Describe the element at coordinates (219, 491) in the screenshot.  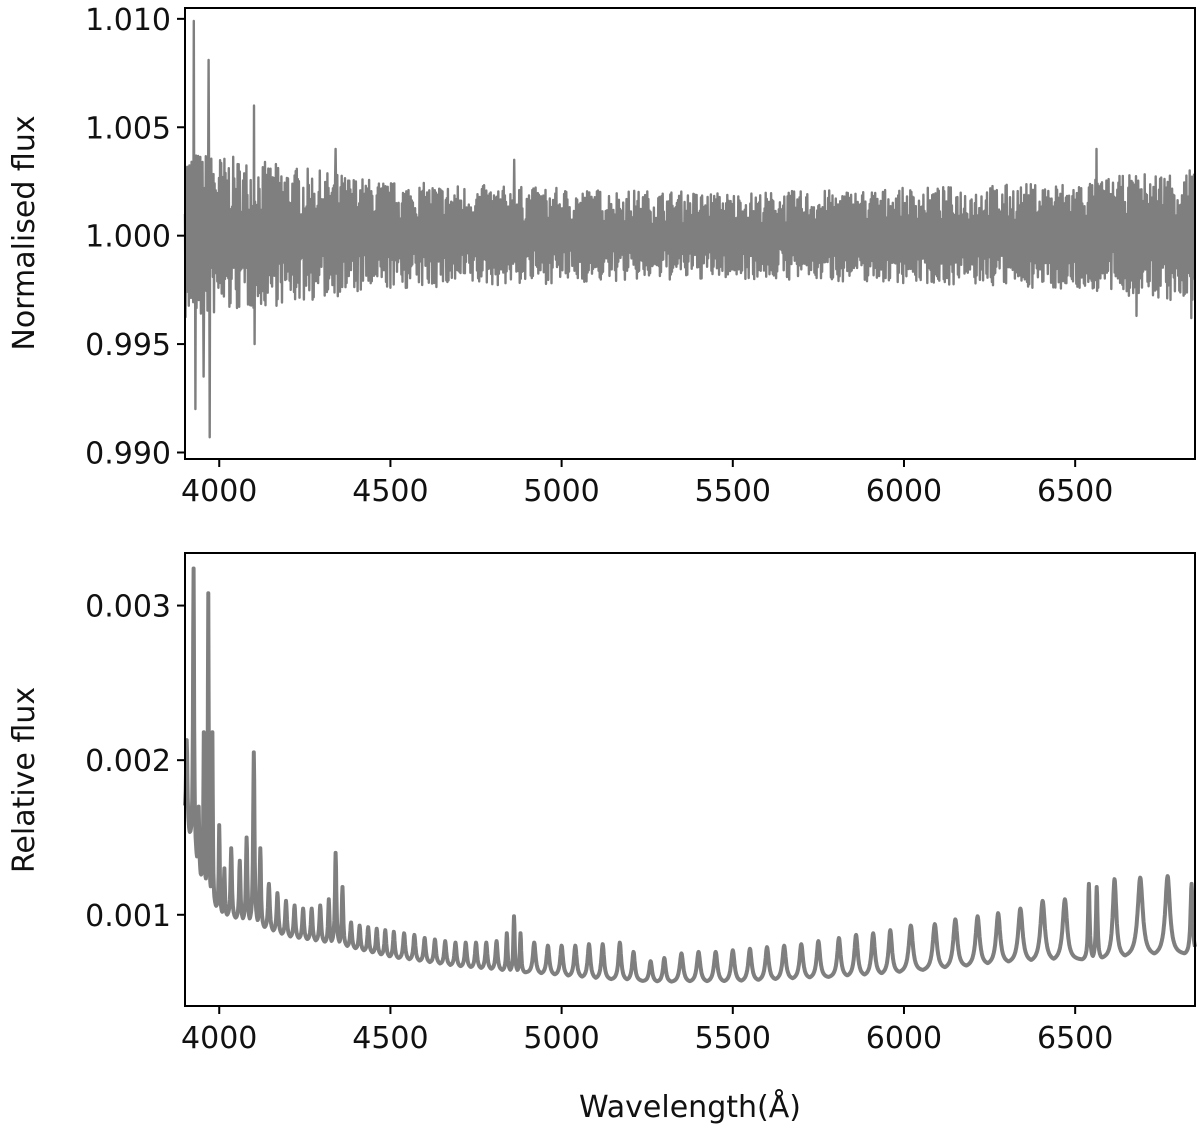
I see `top-panel-x-tick-label: 4000` at that location.